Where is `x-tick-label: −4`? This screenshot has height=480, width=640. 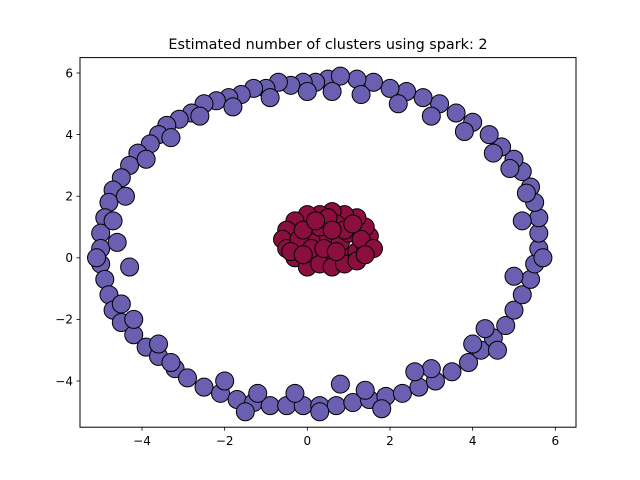
x-tick-label: −4 is located at coordinates (142, 441).